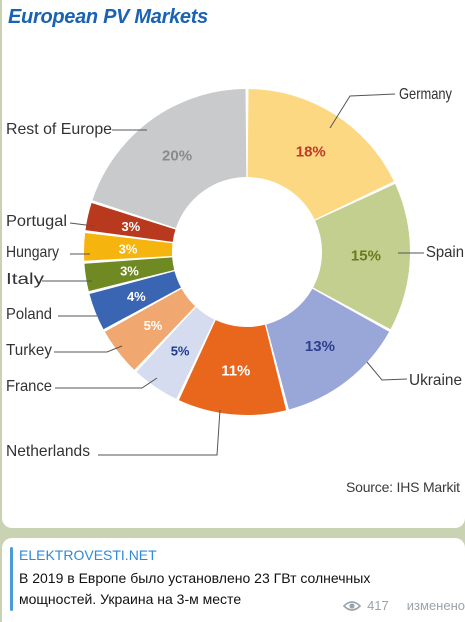  I want to click on link-preview-bar, so click(11, 579).